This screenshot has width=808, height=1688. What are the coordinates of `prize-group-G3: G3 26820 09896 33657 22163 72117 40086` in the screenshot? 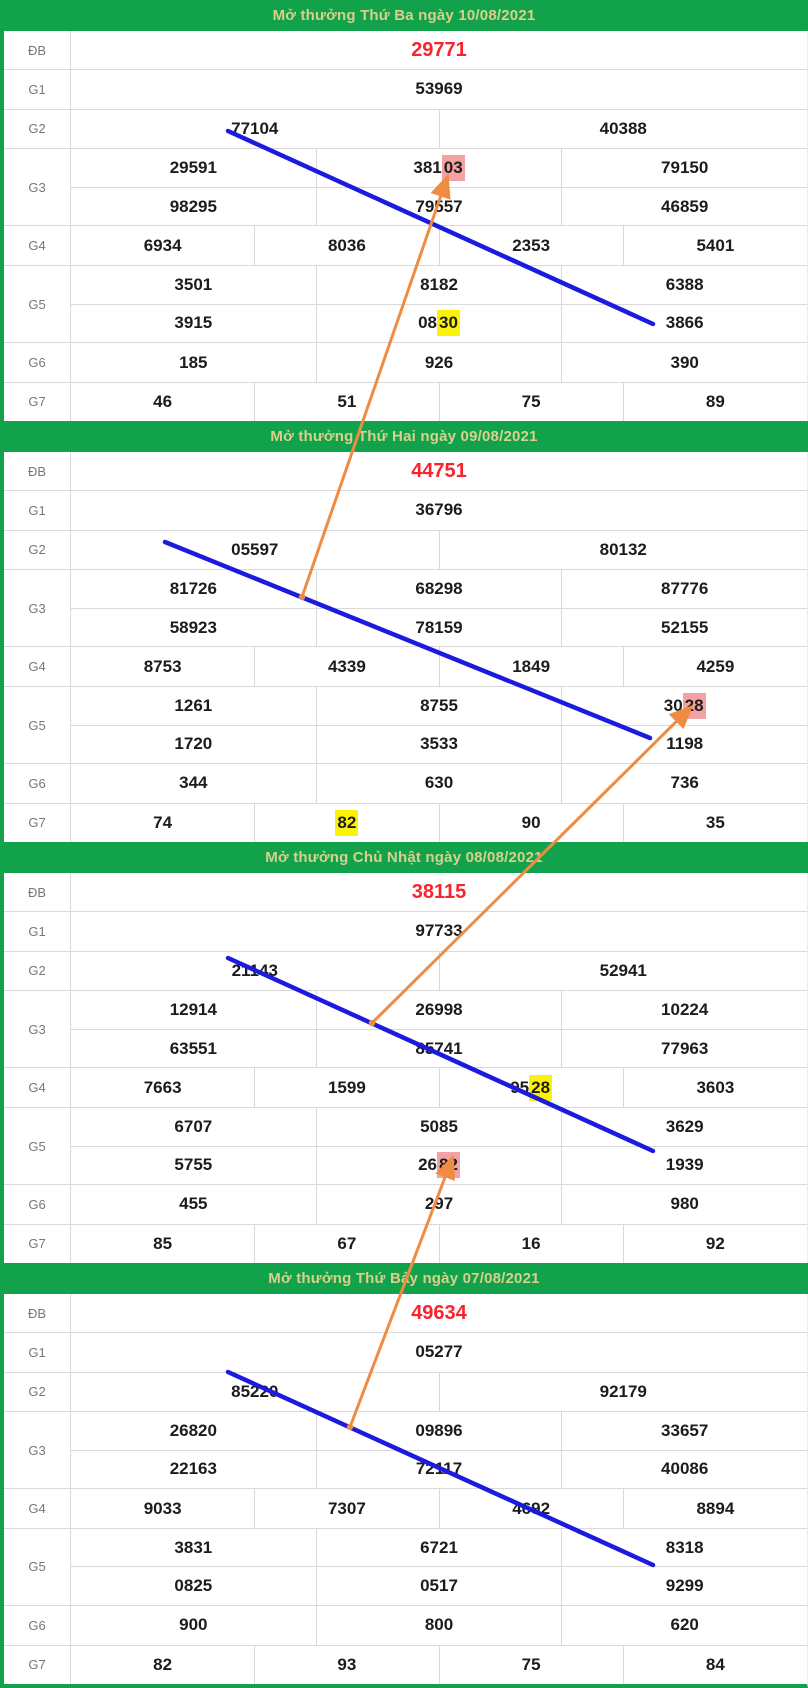 It's located at (405, 1449).